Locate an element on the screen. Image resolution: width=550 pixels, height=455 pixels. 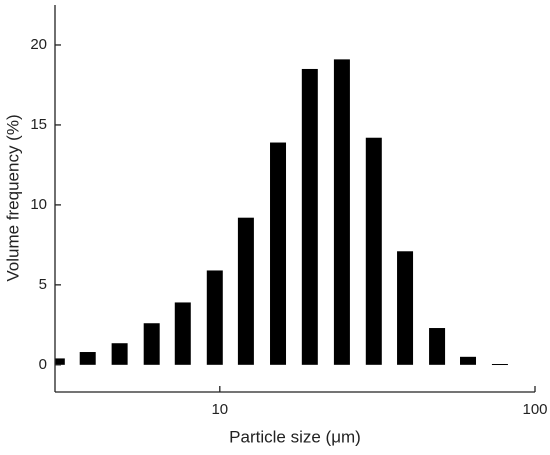
y-tick-label: 0 is located at coordinates (43, 364).